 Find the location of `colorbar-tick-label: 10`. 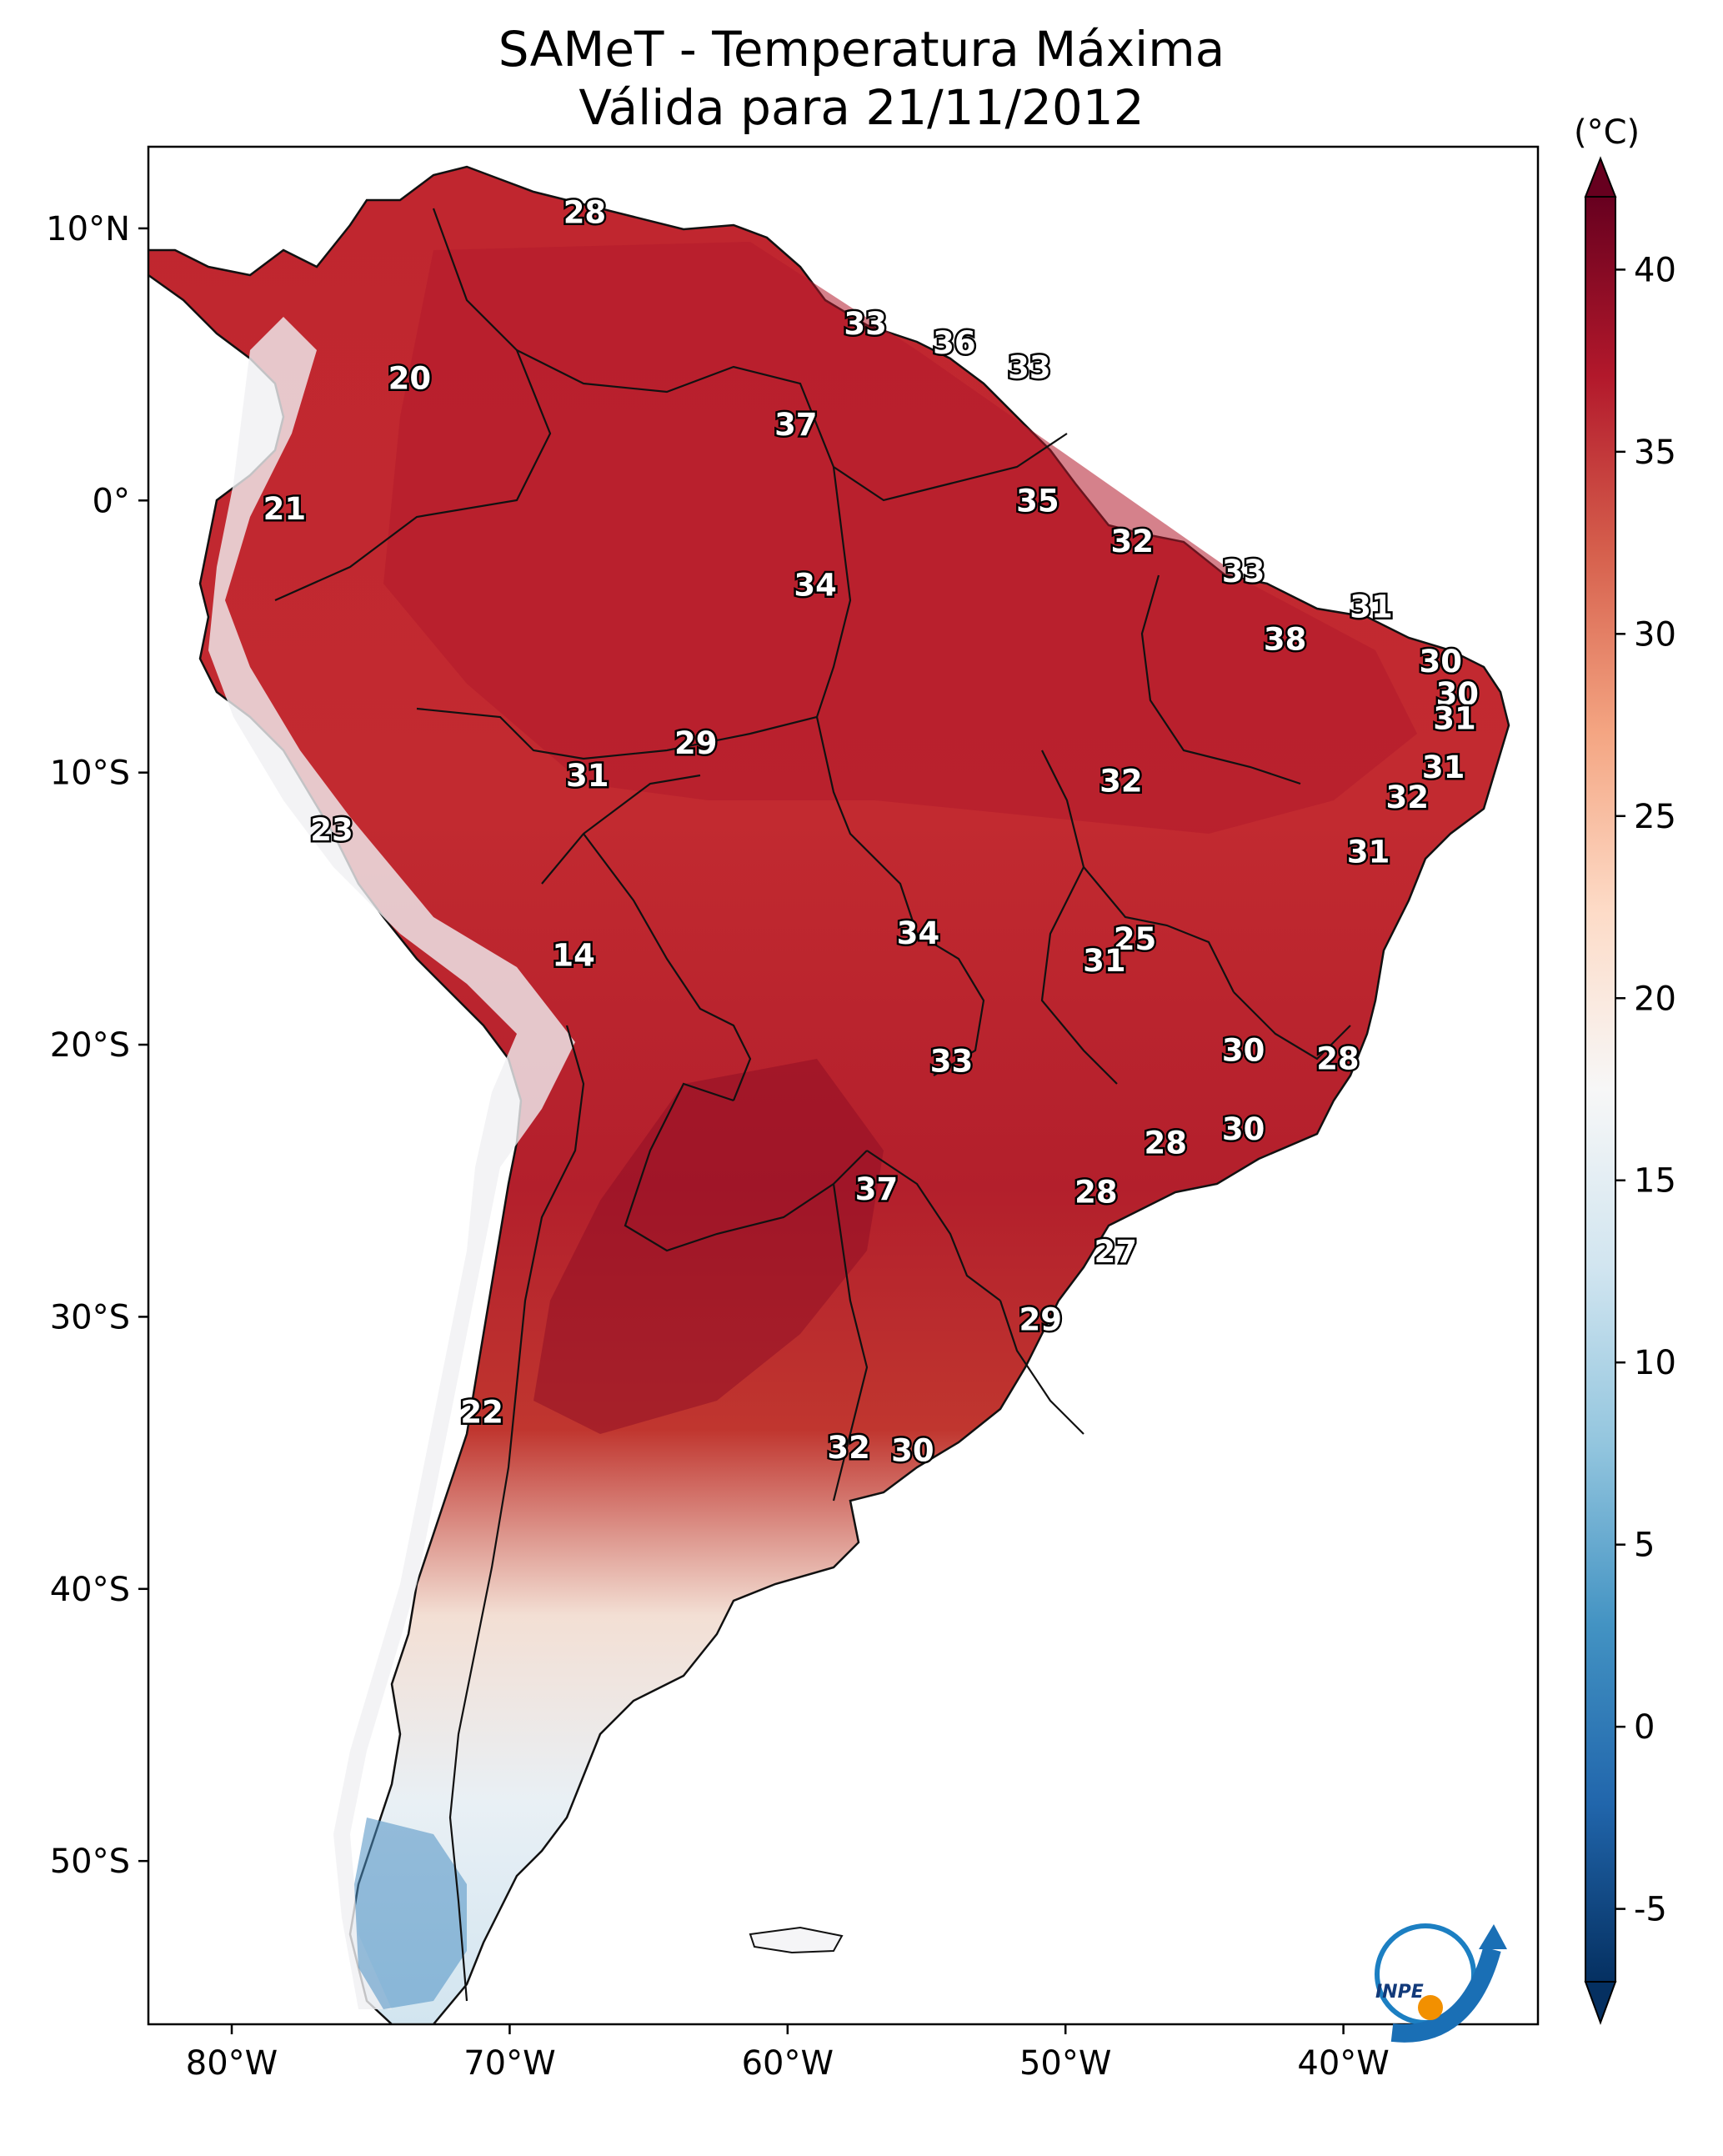

colorbar-tick-label: 10 is located at coordinates (1655, 1363).